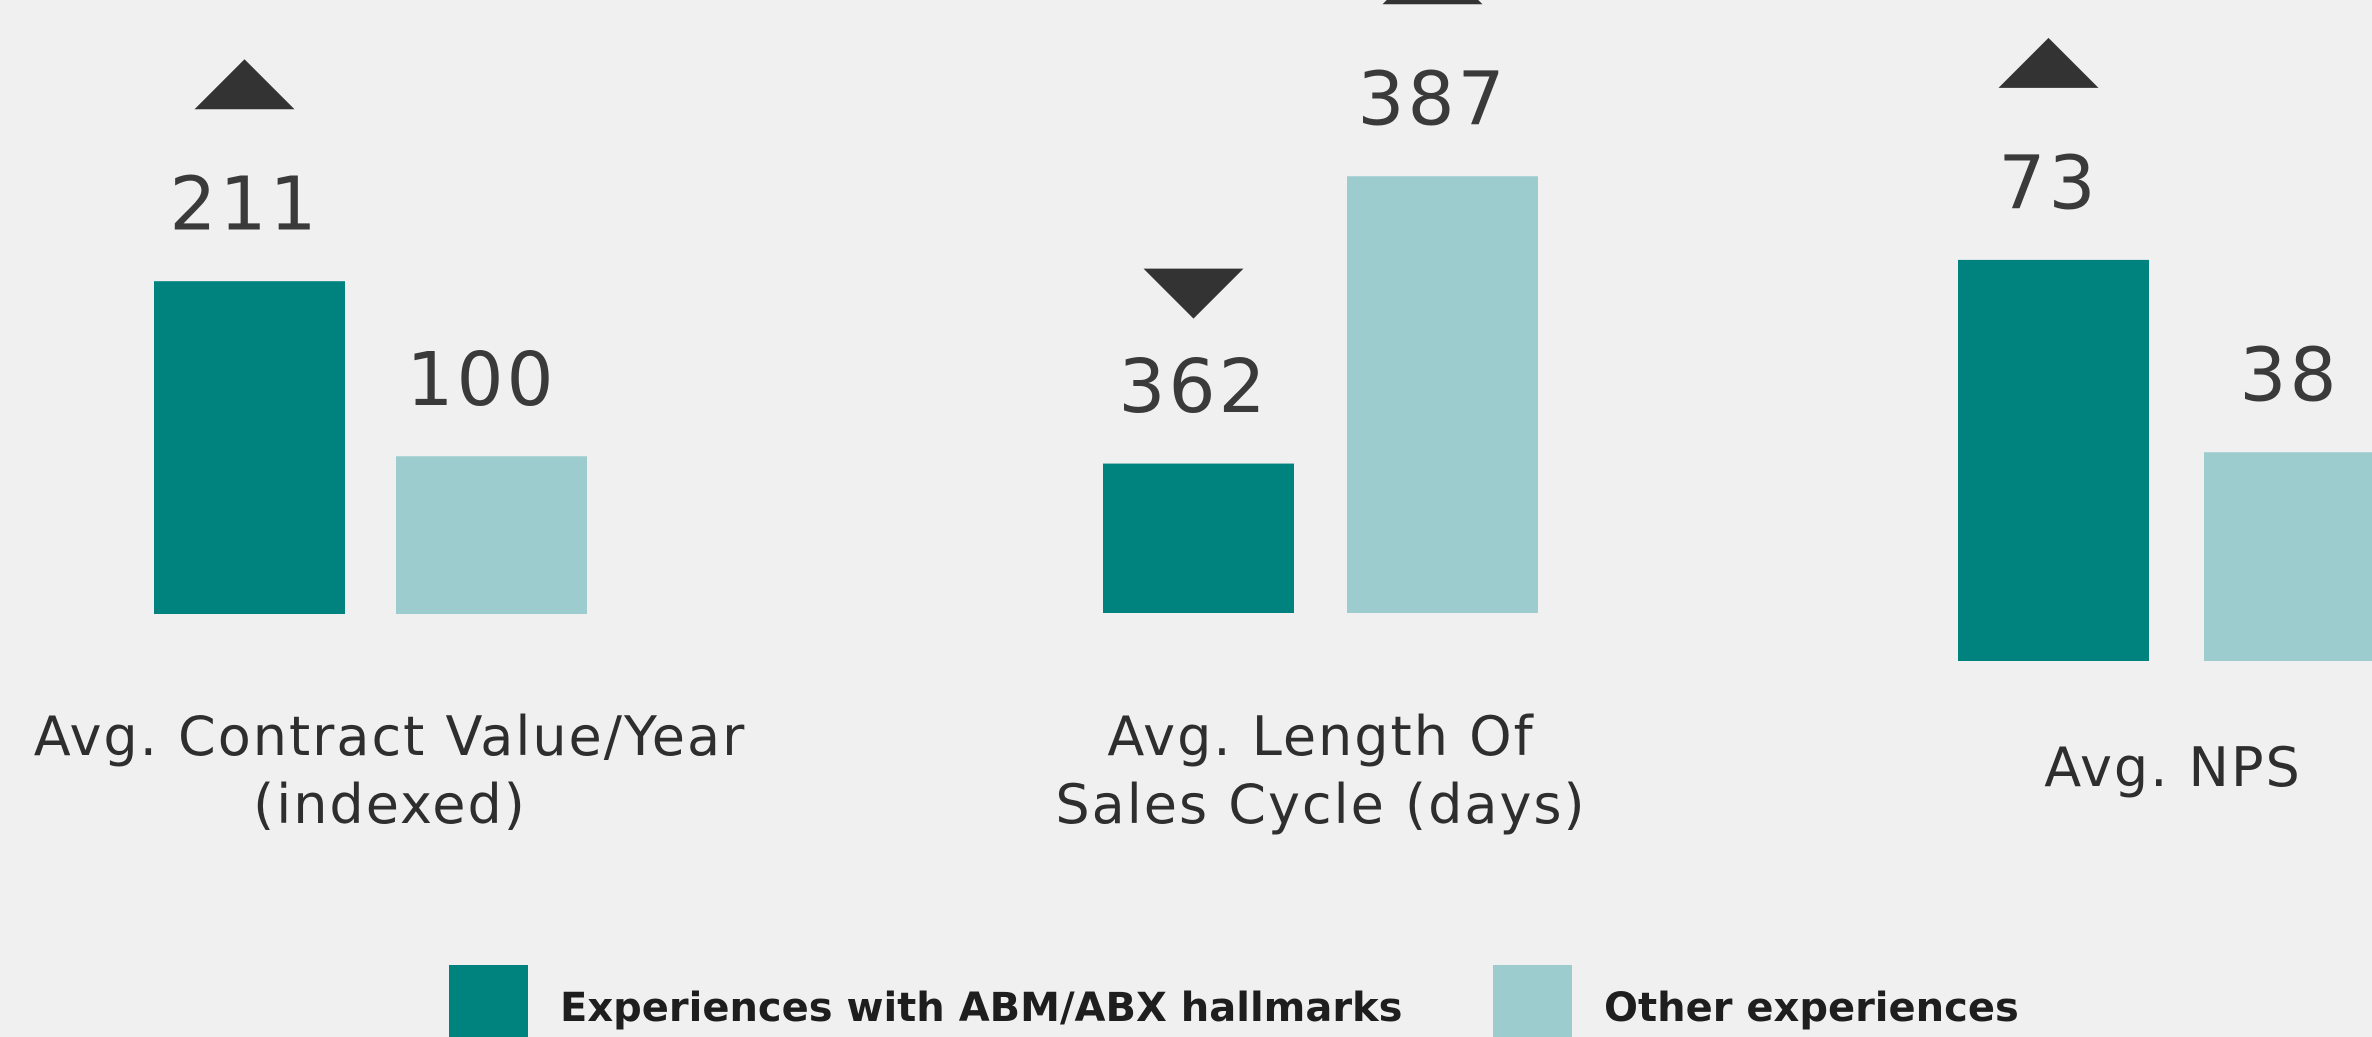 This screenshot has width=2372, height=1037. What do you see at coordinates (1811, 1008) in the screenshot?
I see `legend-label: Other experiences` at bounding box center [1811, 1008].